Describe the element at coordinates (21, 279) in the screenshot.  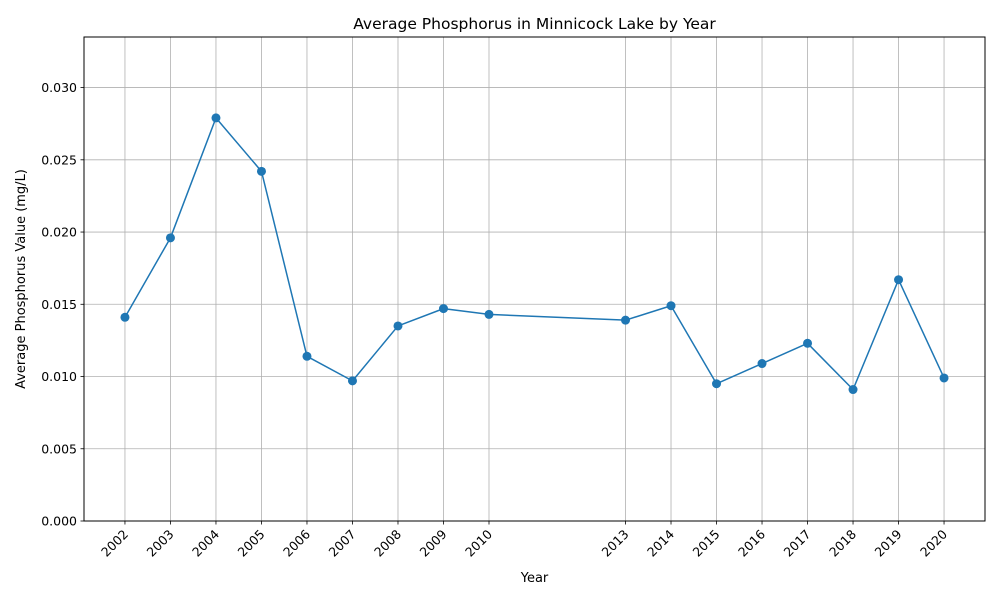
I see `y-axis-title: Average Phosphorus Value (mg/L)` at that location.